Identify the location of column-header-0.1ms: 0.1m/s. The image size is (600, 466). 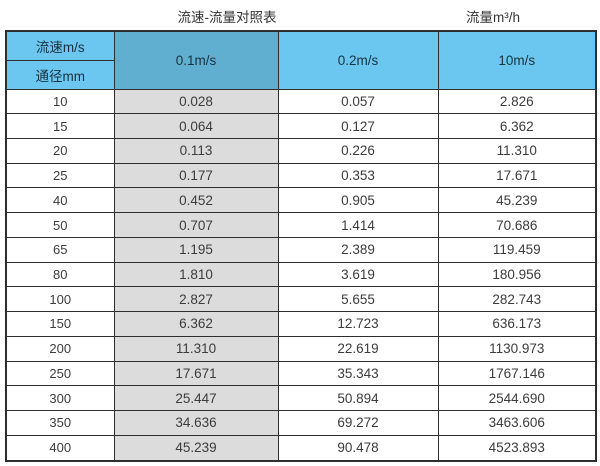
(196, 60).